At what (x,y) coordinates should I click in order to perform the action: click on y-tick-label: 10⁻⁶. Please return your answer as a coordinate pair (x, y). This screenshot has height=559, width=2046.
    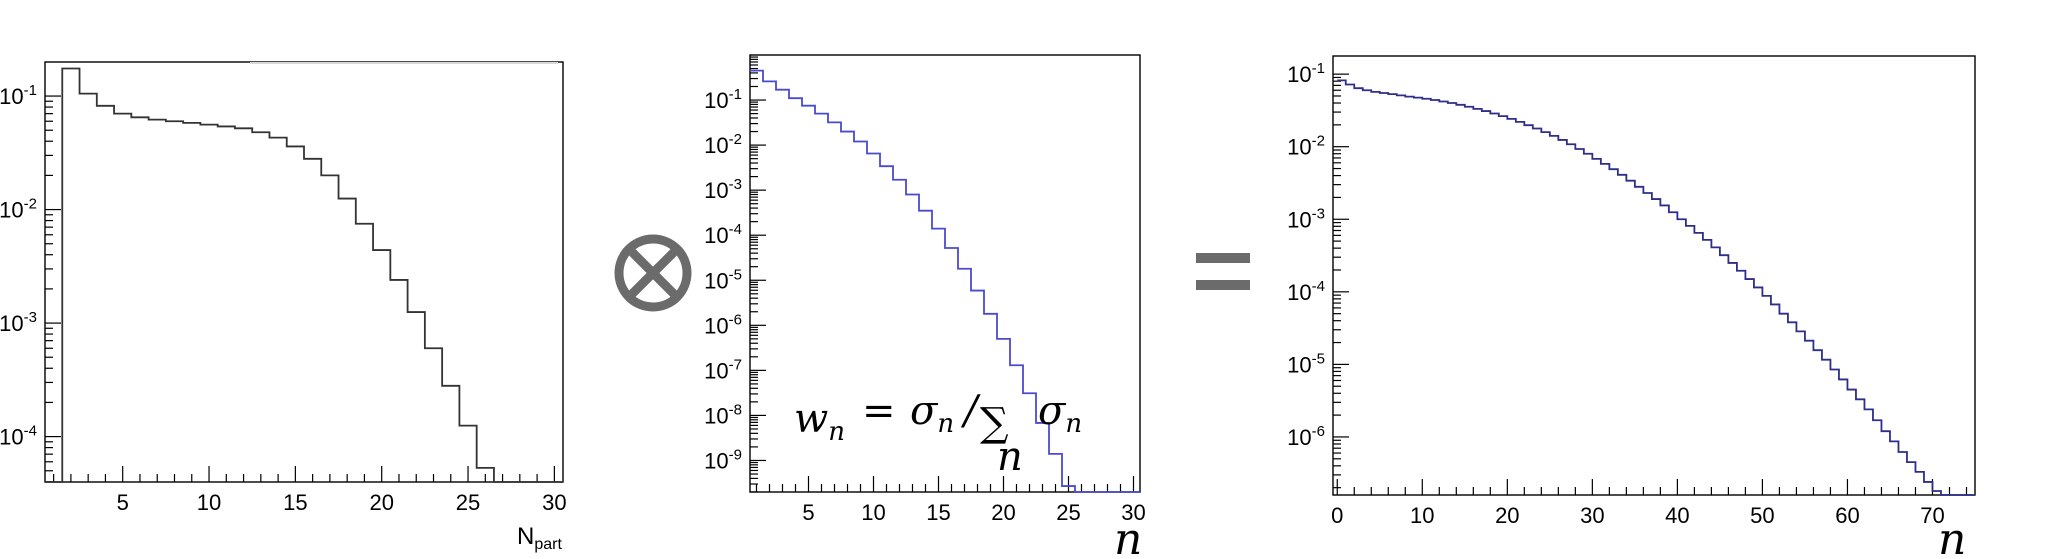
    Looking at the image, I should click on (1306, 436).